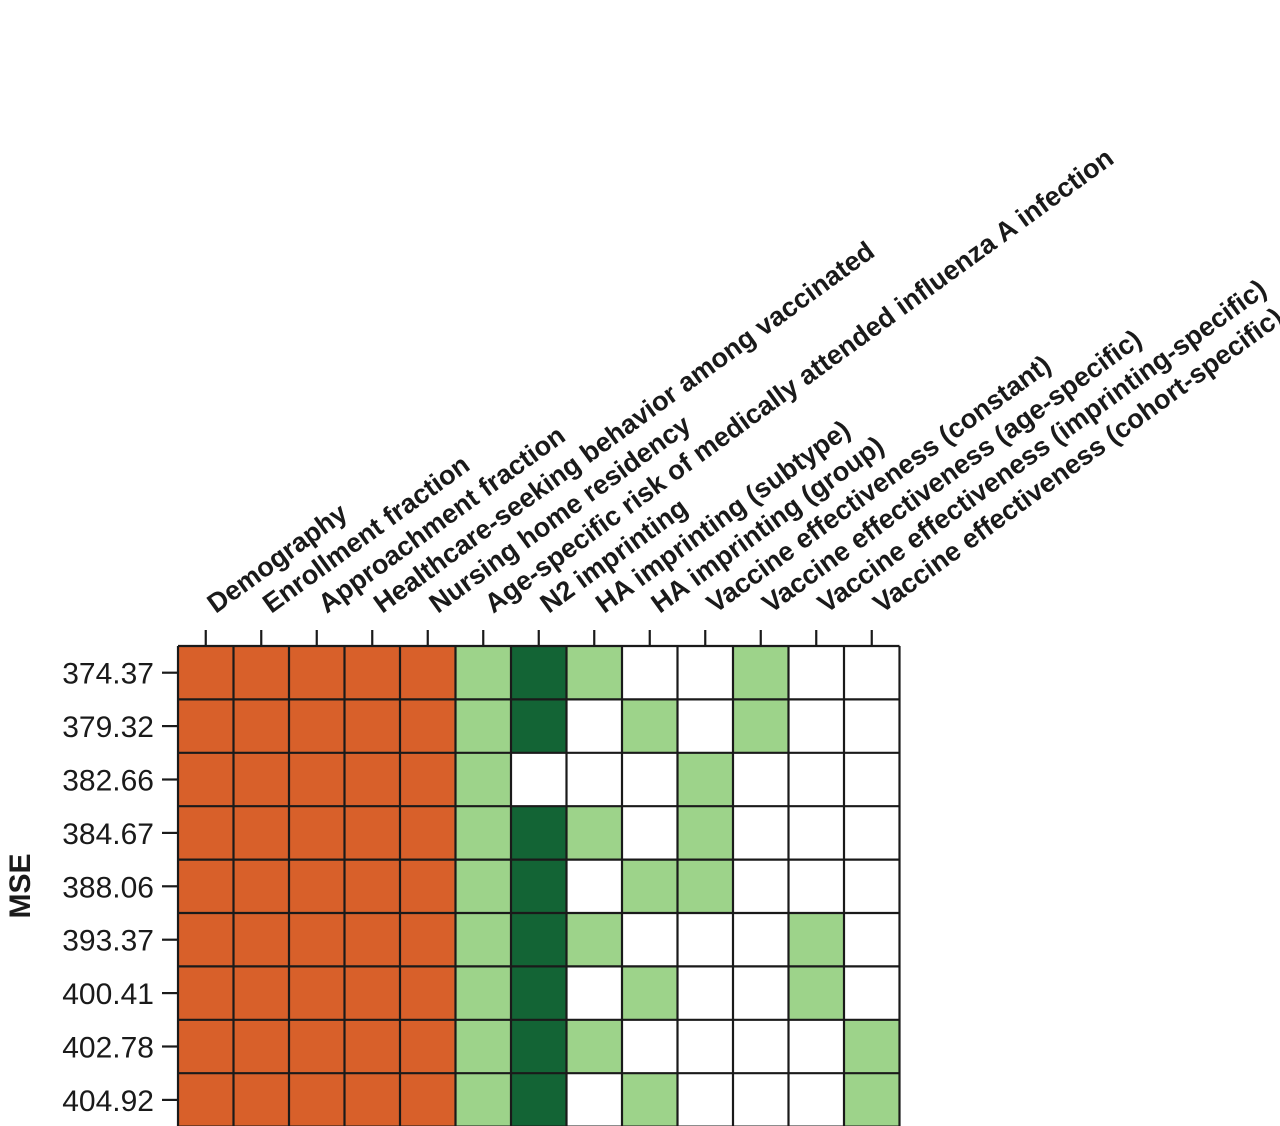 The height and width of the screenshot is (1126, 1280). Describe the element at coordinates (108, 1101) in the screenshot. I see `row-label: 404.92` at that location.